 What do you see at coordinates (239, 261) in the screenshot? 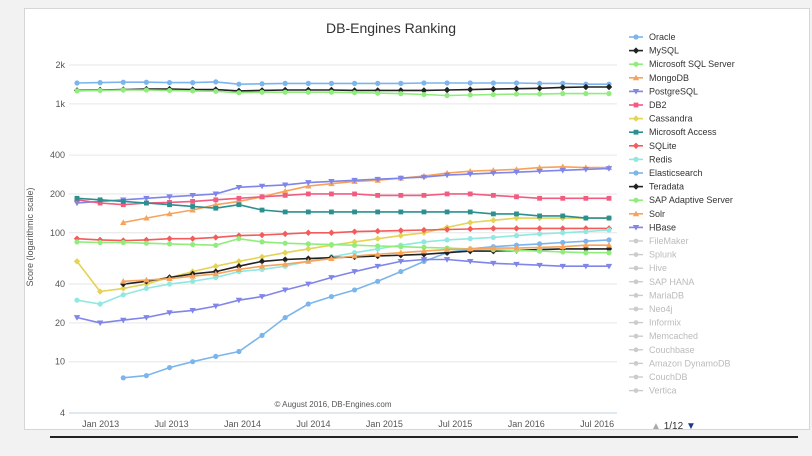
I see `data-point-cassandra` at bounding box center [239, 261].